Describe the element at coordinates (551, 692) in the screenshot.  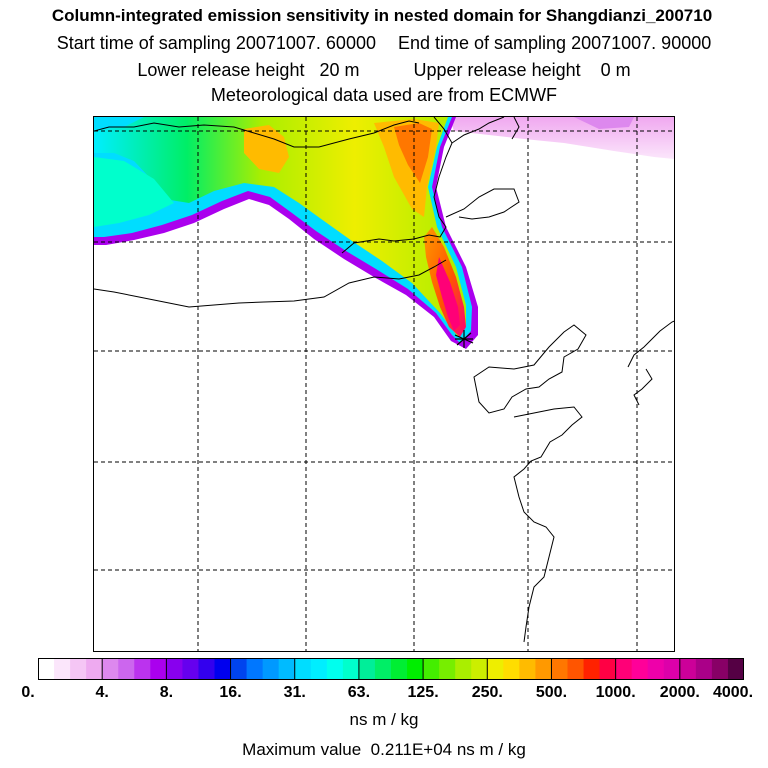
I see `colorbar-tick-label: 500.` at that location.